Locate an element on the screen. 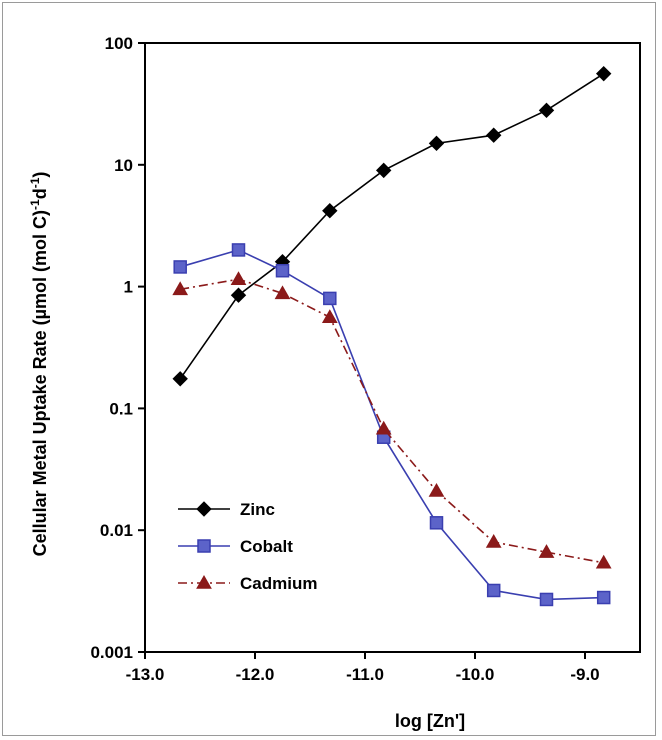 Image resolution: width=662 pixels, height=740 pixels. y-axis-title-main: Cellular Metal Uptake Rate (µmol (mol C) is located at coordinates (40, 383).